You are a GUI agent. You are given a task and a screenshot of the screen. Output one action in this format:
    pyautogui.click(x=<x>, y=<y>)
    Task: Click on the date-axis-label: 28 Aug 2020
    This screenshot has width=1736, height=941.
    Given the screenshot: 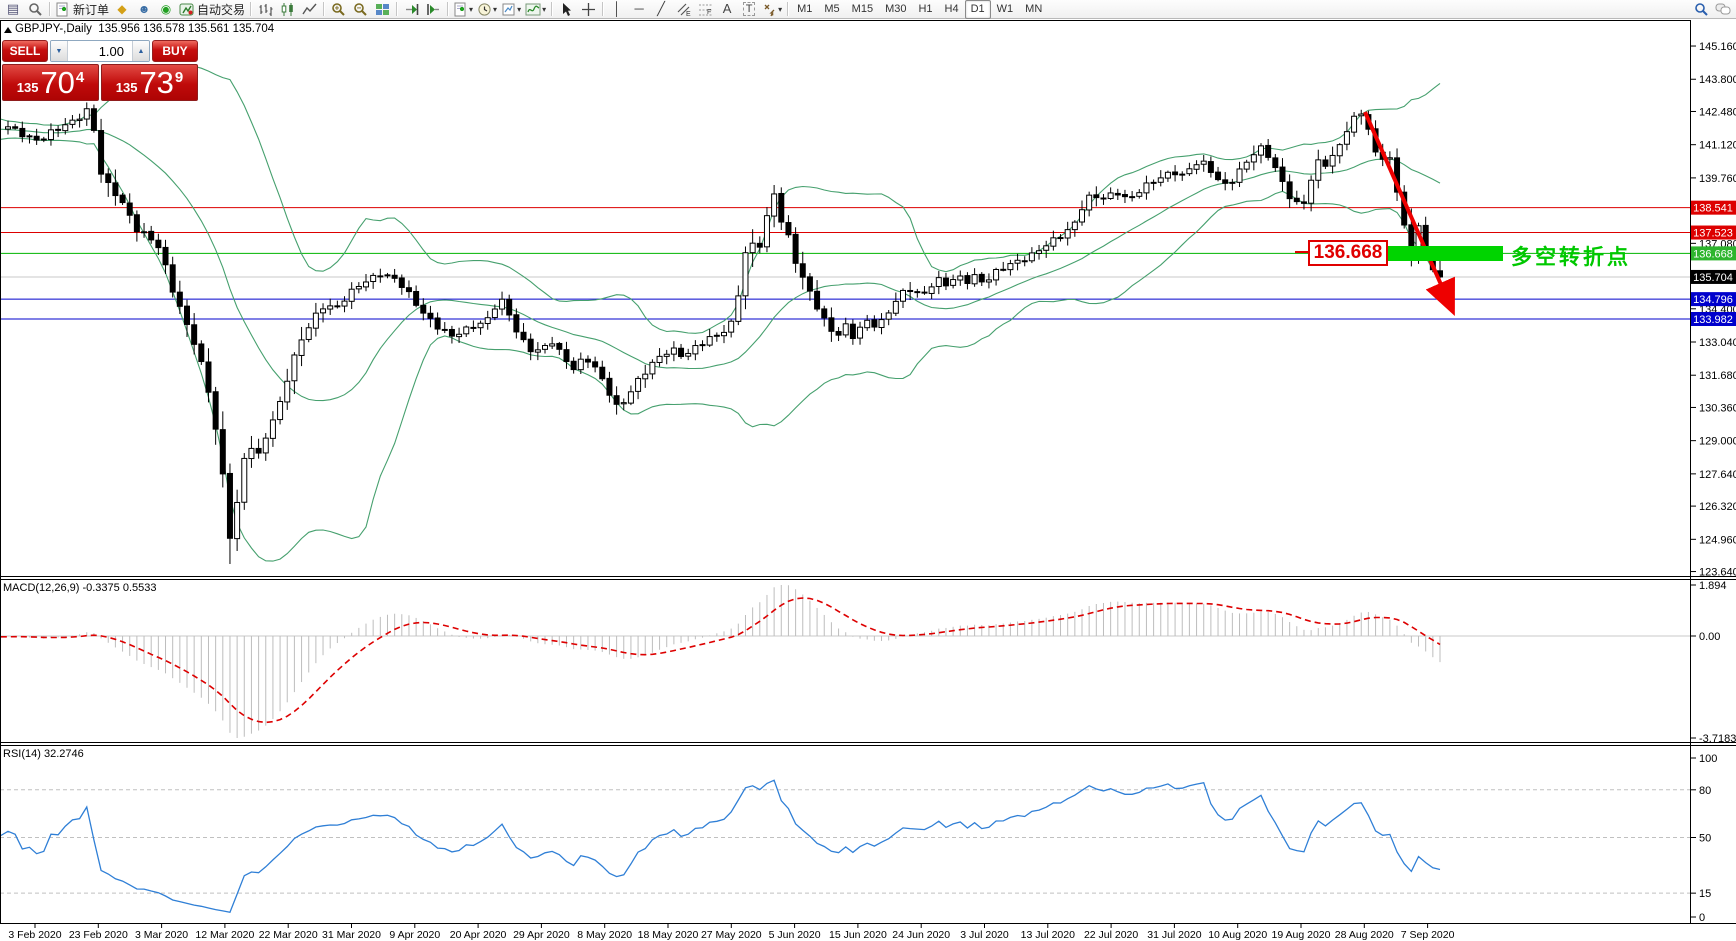 What is the action you would take?
    pyautogui.click(x=1364, y=935)
    